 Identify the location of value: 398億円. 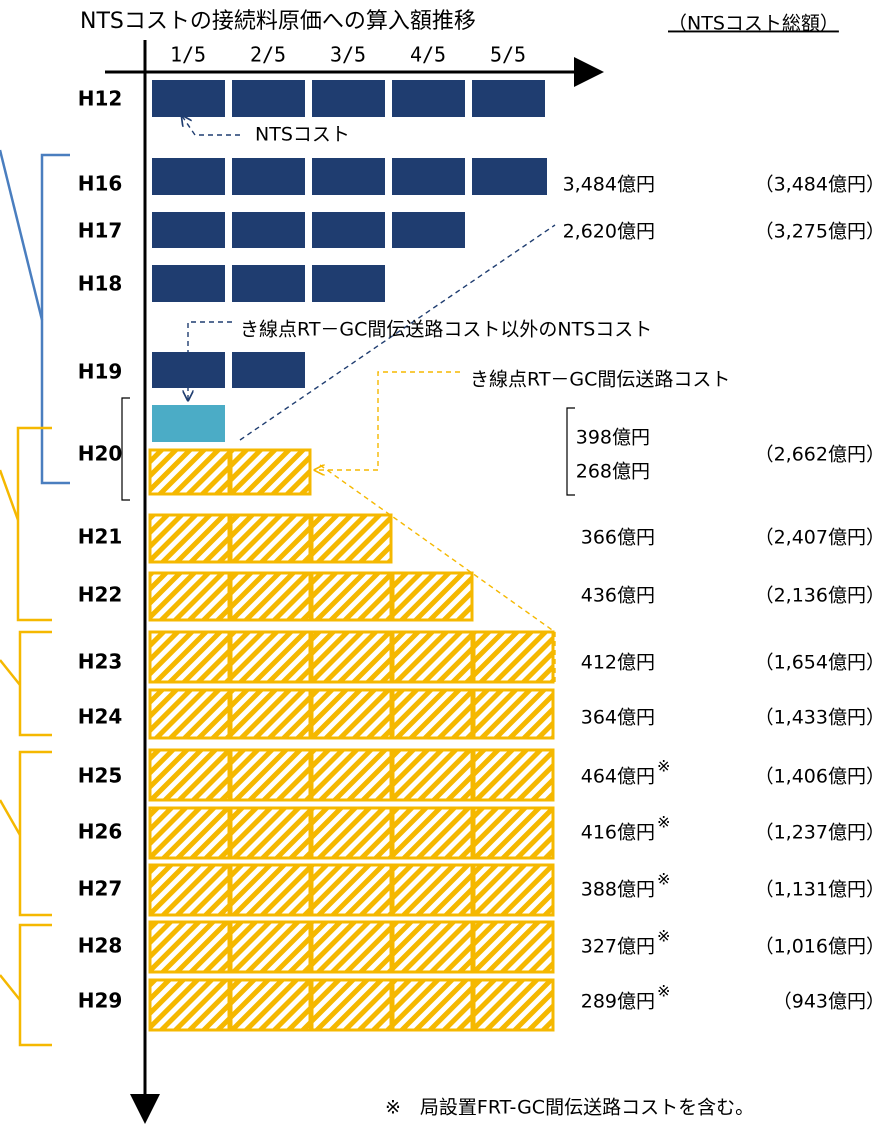
(613, 438).